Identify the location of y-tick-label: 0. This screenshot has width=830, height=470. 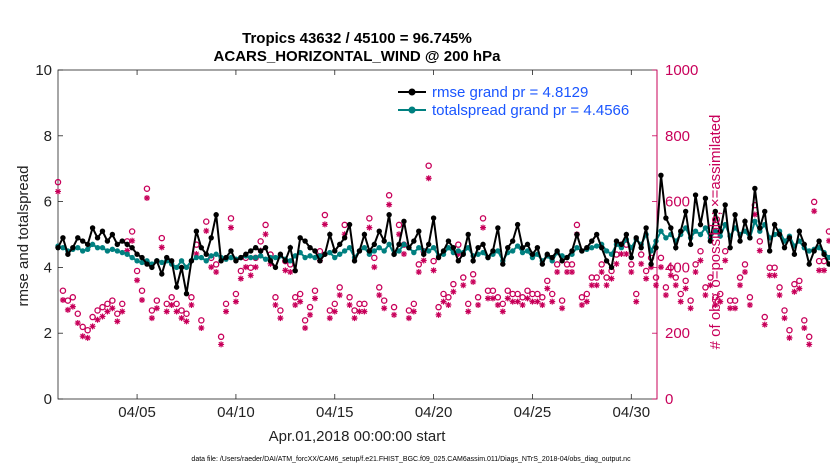
(48, 399).